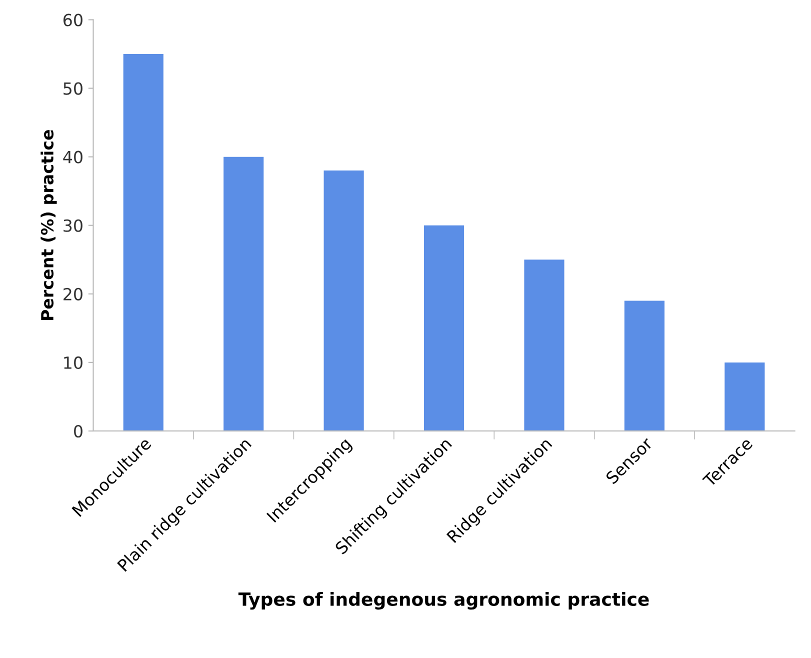 The height and width of the screenshot is (658, 811). What do you see at coordinates (443, 601) in the screenshot?
I see `x-axis-title: Types of indegenous agronomic practice` at bounding box center [443, 601].